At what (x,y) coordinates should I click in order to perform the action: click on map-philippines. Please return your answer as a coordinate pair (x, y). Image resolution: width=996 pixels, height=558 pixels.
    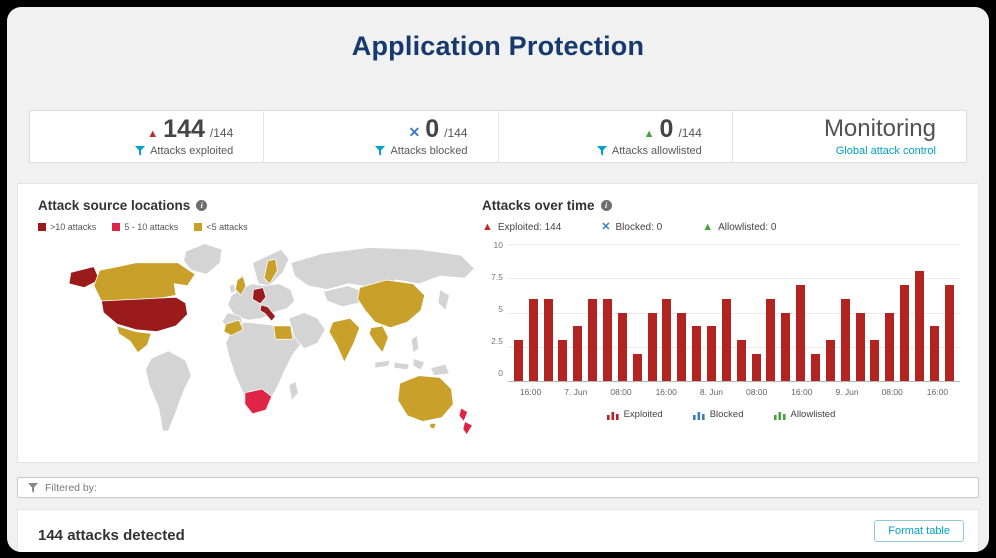
    Looking at the image, I should click on (415, 344).